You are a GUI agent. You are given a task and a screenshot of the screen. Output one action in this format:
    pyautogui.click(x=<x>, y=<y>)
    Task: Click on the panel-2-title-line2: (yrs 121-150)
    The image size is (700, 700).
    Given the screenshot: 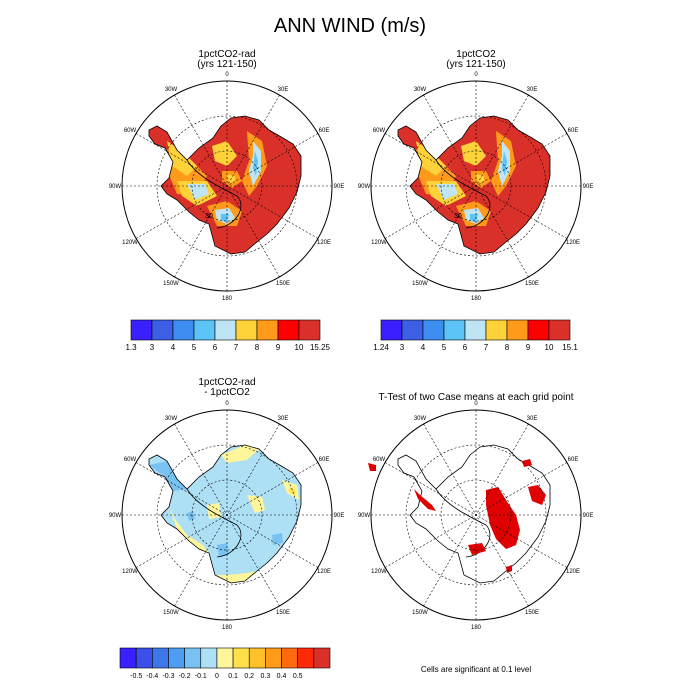 What is the action you would take?
    pyautogui.click(x=475, y=64)
    